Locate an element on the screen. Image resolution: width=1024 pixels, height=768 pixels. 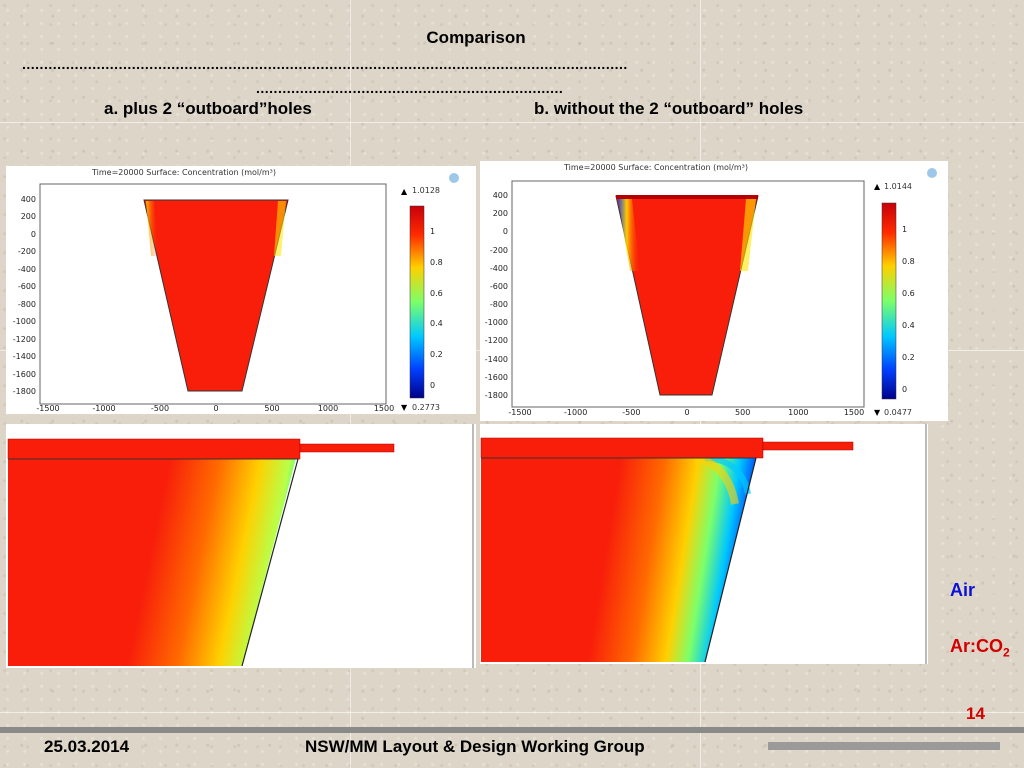
legend-arco2-sub: 2 is located at coordinates (1006, 652).